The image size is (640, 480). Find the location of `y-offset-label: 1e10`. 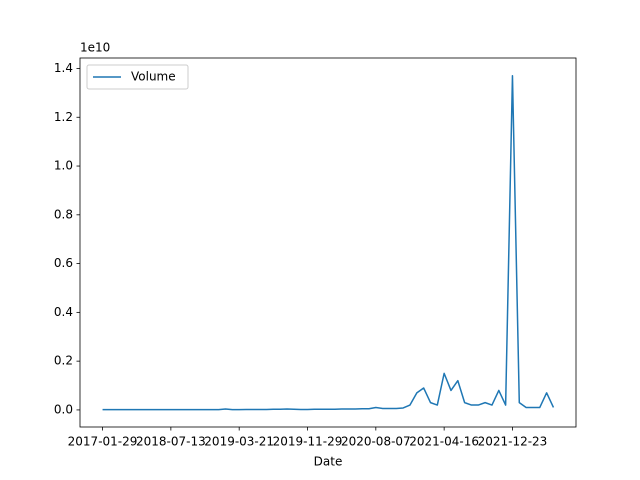

y-offset-label: 1e10 is located at coordinates (95, 48).